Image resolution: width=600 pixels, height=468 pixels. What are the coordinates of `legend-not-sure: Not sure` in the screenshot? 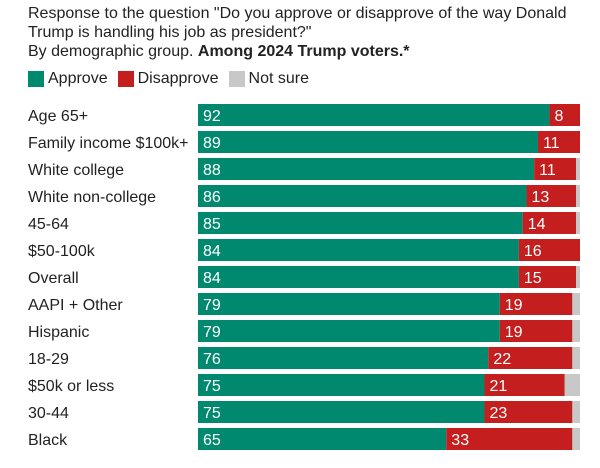 It's located at (268, 79).